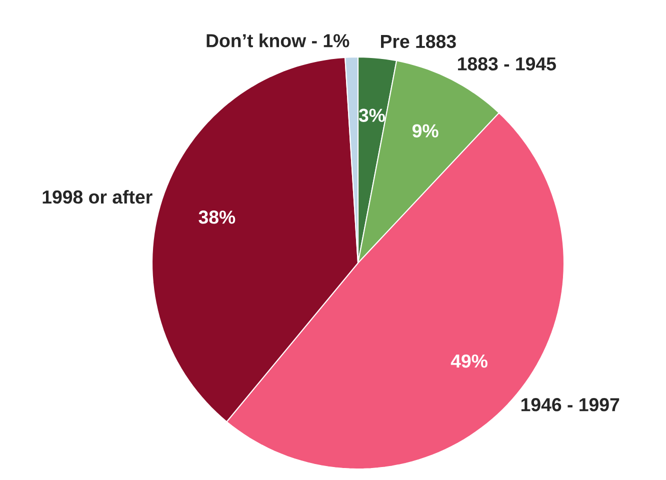 This screenshot has height=480, width=666. I want to click on data-label: 9%, so click(425, 131).